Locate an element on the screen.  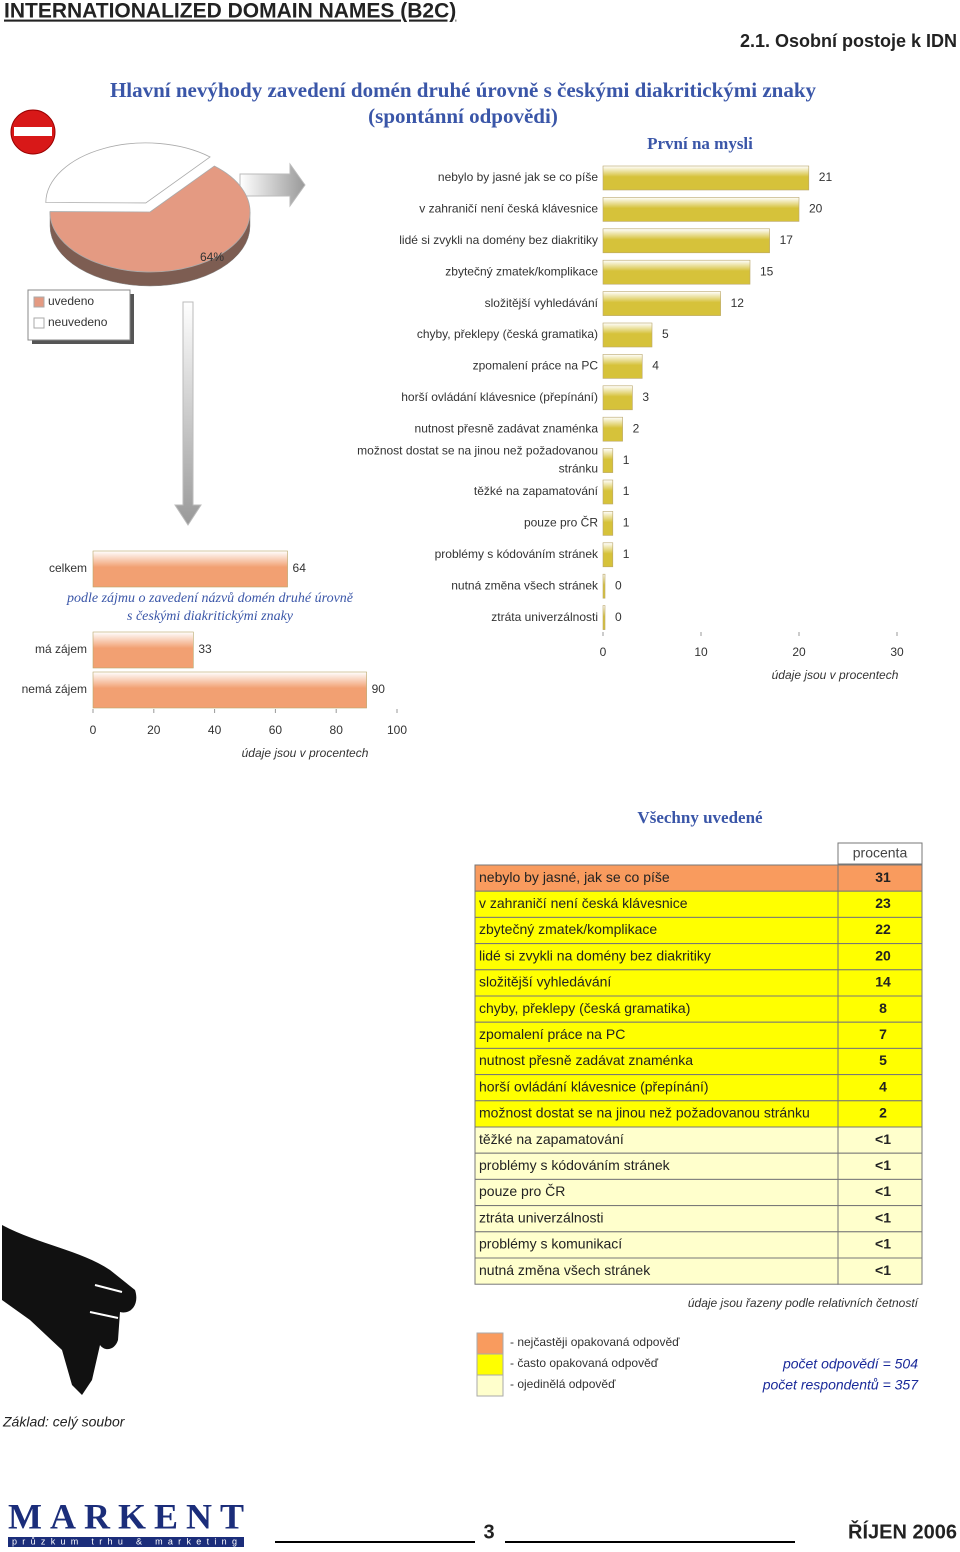
legend-label: neuvedeno is located at coordinates (78, 322).